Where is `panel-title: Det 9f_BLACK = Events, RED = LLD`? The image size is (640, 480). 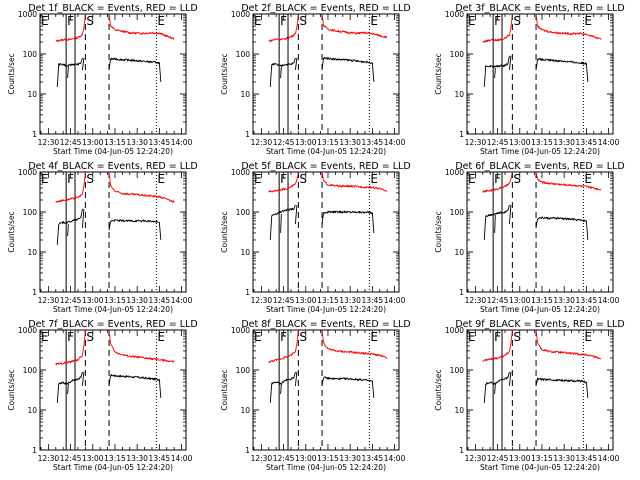 panel-title: Det 9f_BLACK = Events, RED = LLD is located at coordinates (539, 324).